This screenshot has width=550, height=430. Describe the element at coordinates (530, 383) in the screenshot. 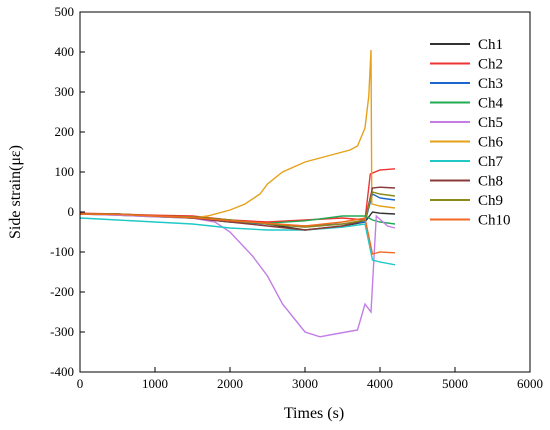

I see `x-tick-label: 6000` at that location.